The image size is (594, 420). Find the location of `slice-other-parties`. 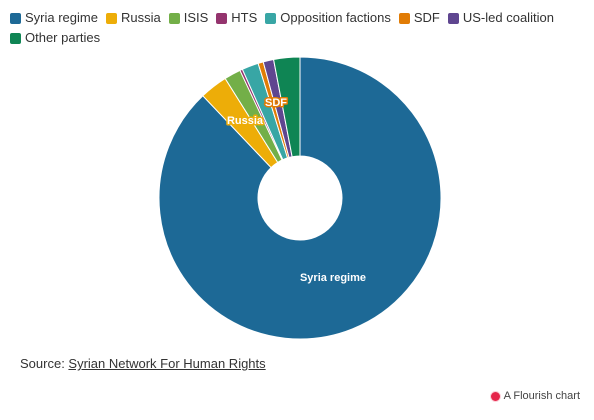

slice-other-parties is located at coordinates (286, 107).